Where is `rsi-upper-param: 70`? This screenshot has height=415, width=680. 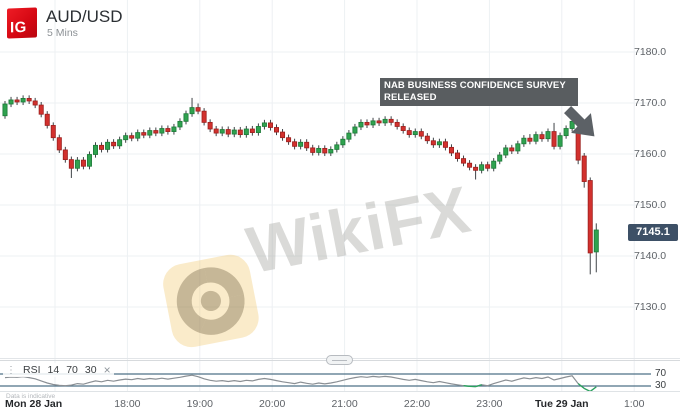 rsi-upper-param: 70 is located at coordinates (72, 370).